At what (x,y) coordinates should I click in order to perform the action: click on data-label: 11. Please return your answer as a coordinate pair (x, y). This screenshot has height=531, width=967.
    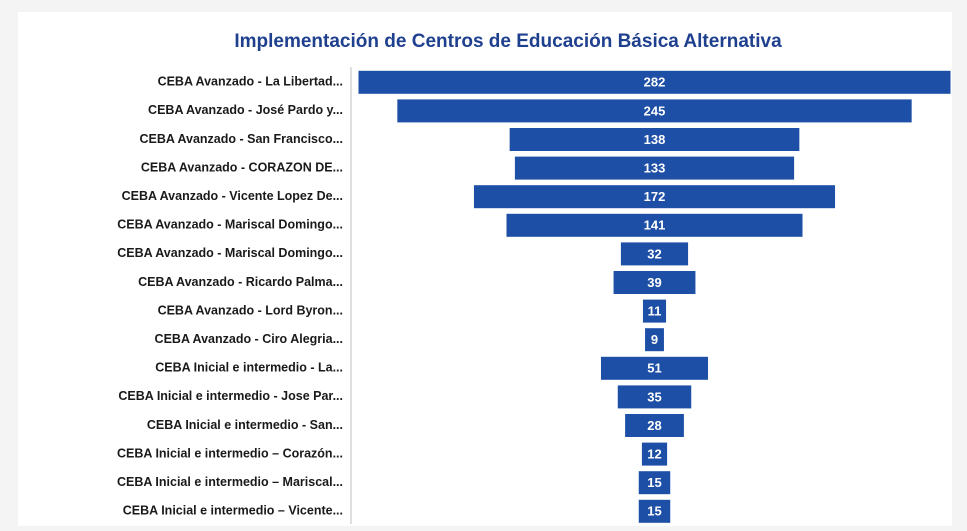
    Looking at the image, I should click on (655, 311).